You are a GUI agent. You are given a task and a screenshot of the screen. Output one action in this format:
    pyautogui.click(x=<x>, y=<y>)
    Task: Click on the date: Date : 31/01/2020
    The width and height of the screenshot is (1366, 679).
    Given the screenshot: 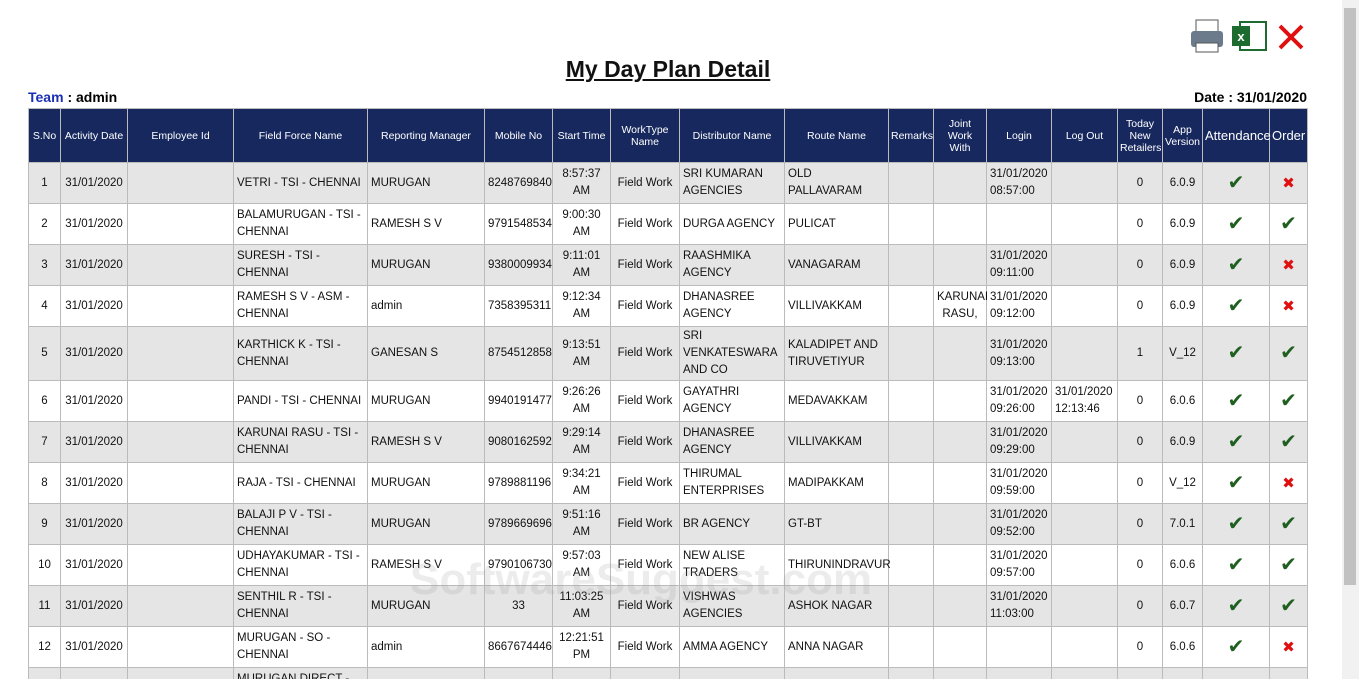 What is the action you would take?
    pyautogui.click(x=1250, y=97)
    